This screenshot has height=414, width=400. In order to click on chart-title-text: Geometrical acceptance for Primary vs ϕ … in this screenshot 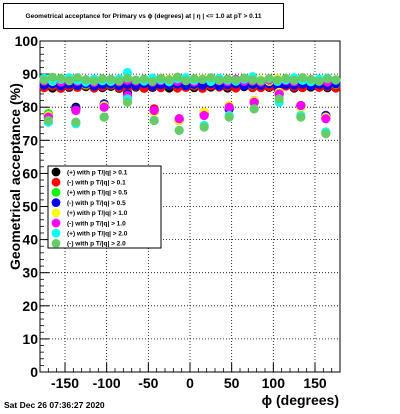, I will do `click(143, 16)`.